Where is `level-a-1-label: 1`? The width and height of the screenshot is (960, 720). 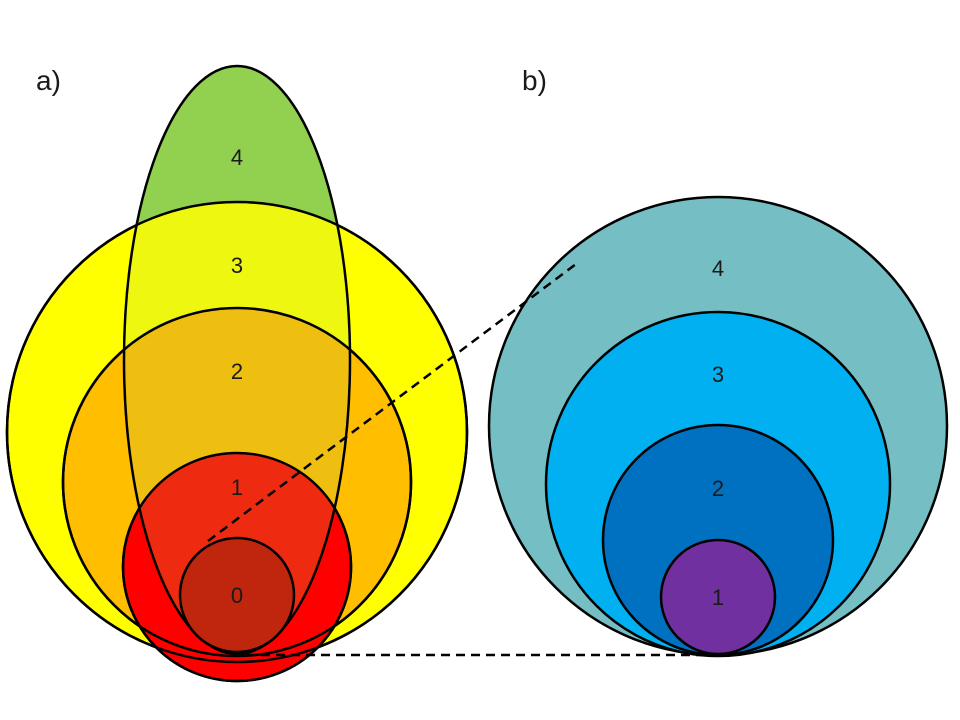 level-a-1-label: 1 is located at coordinates (237, 487).